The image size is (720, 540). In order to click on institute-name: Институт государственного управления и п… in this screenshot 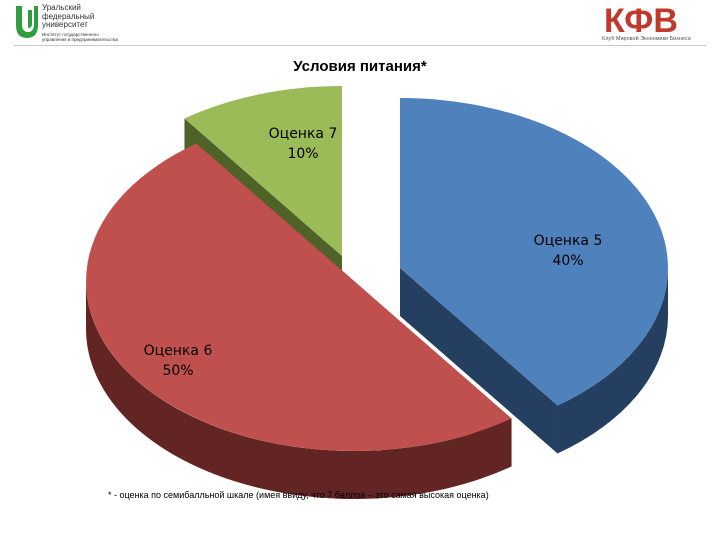, I will do `click(80, 37)`.